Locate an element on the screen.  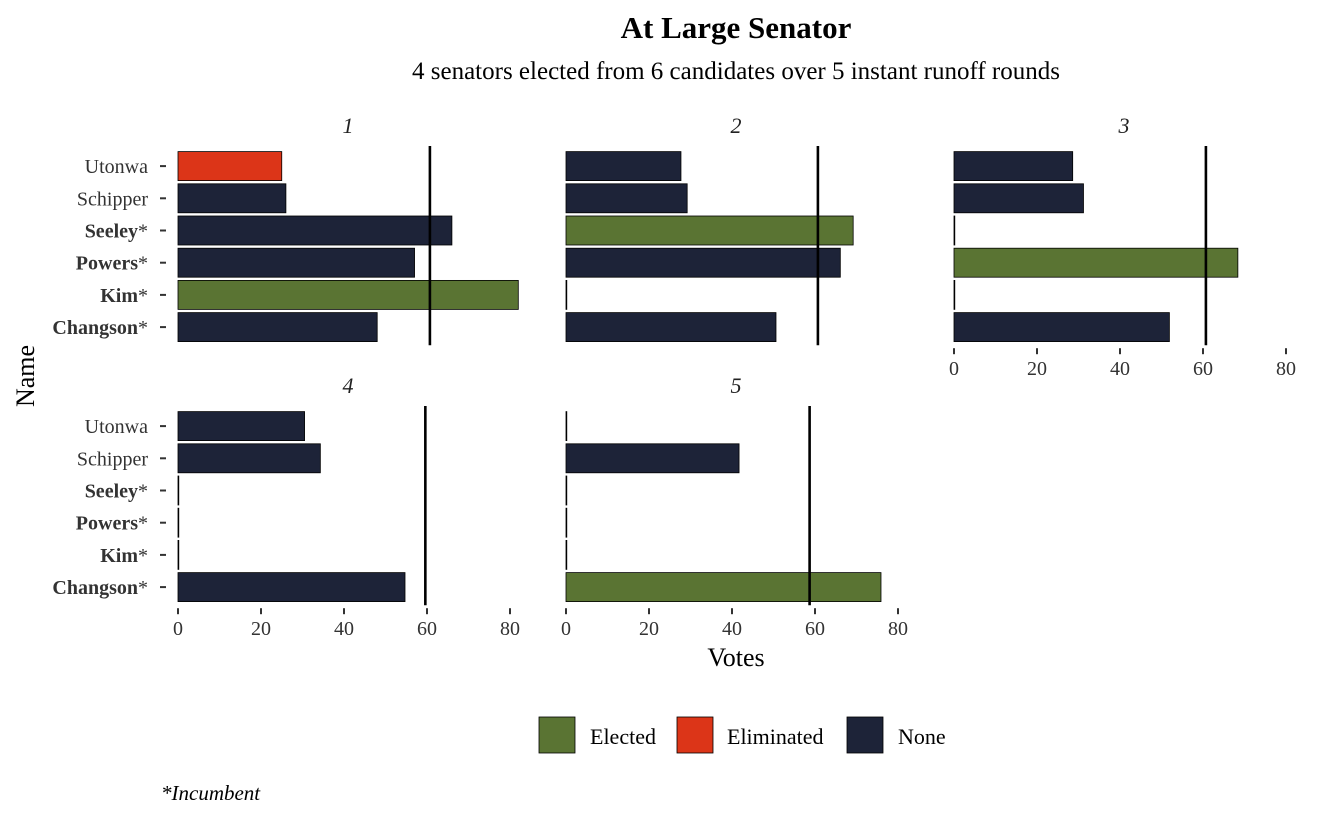
legend-swatch-elected is located at coordinates (557, 735).